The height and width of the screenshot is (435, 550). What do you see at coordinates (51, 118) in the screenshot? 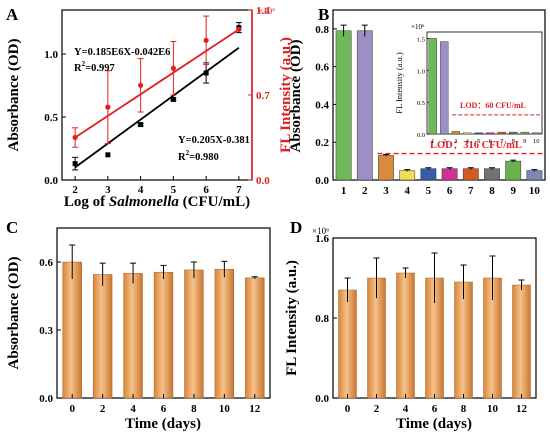
I see `y-tick-label-left-a: 0.5` at bounding box center [51, 118].